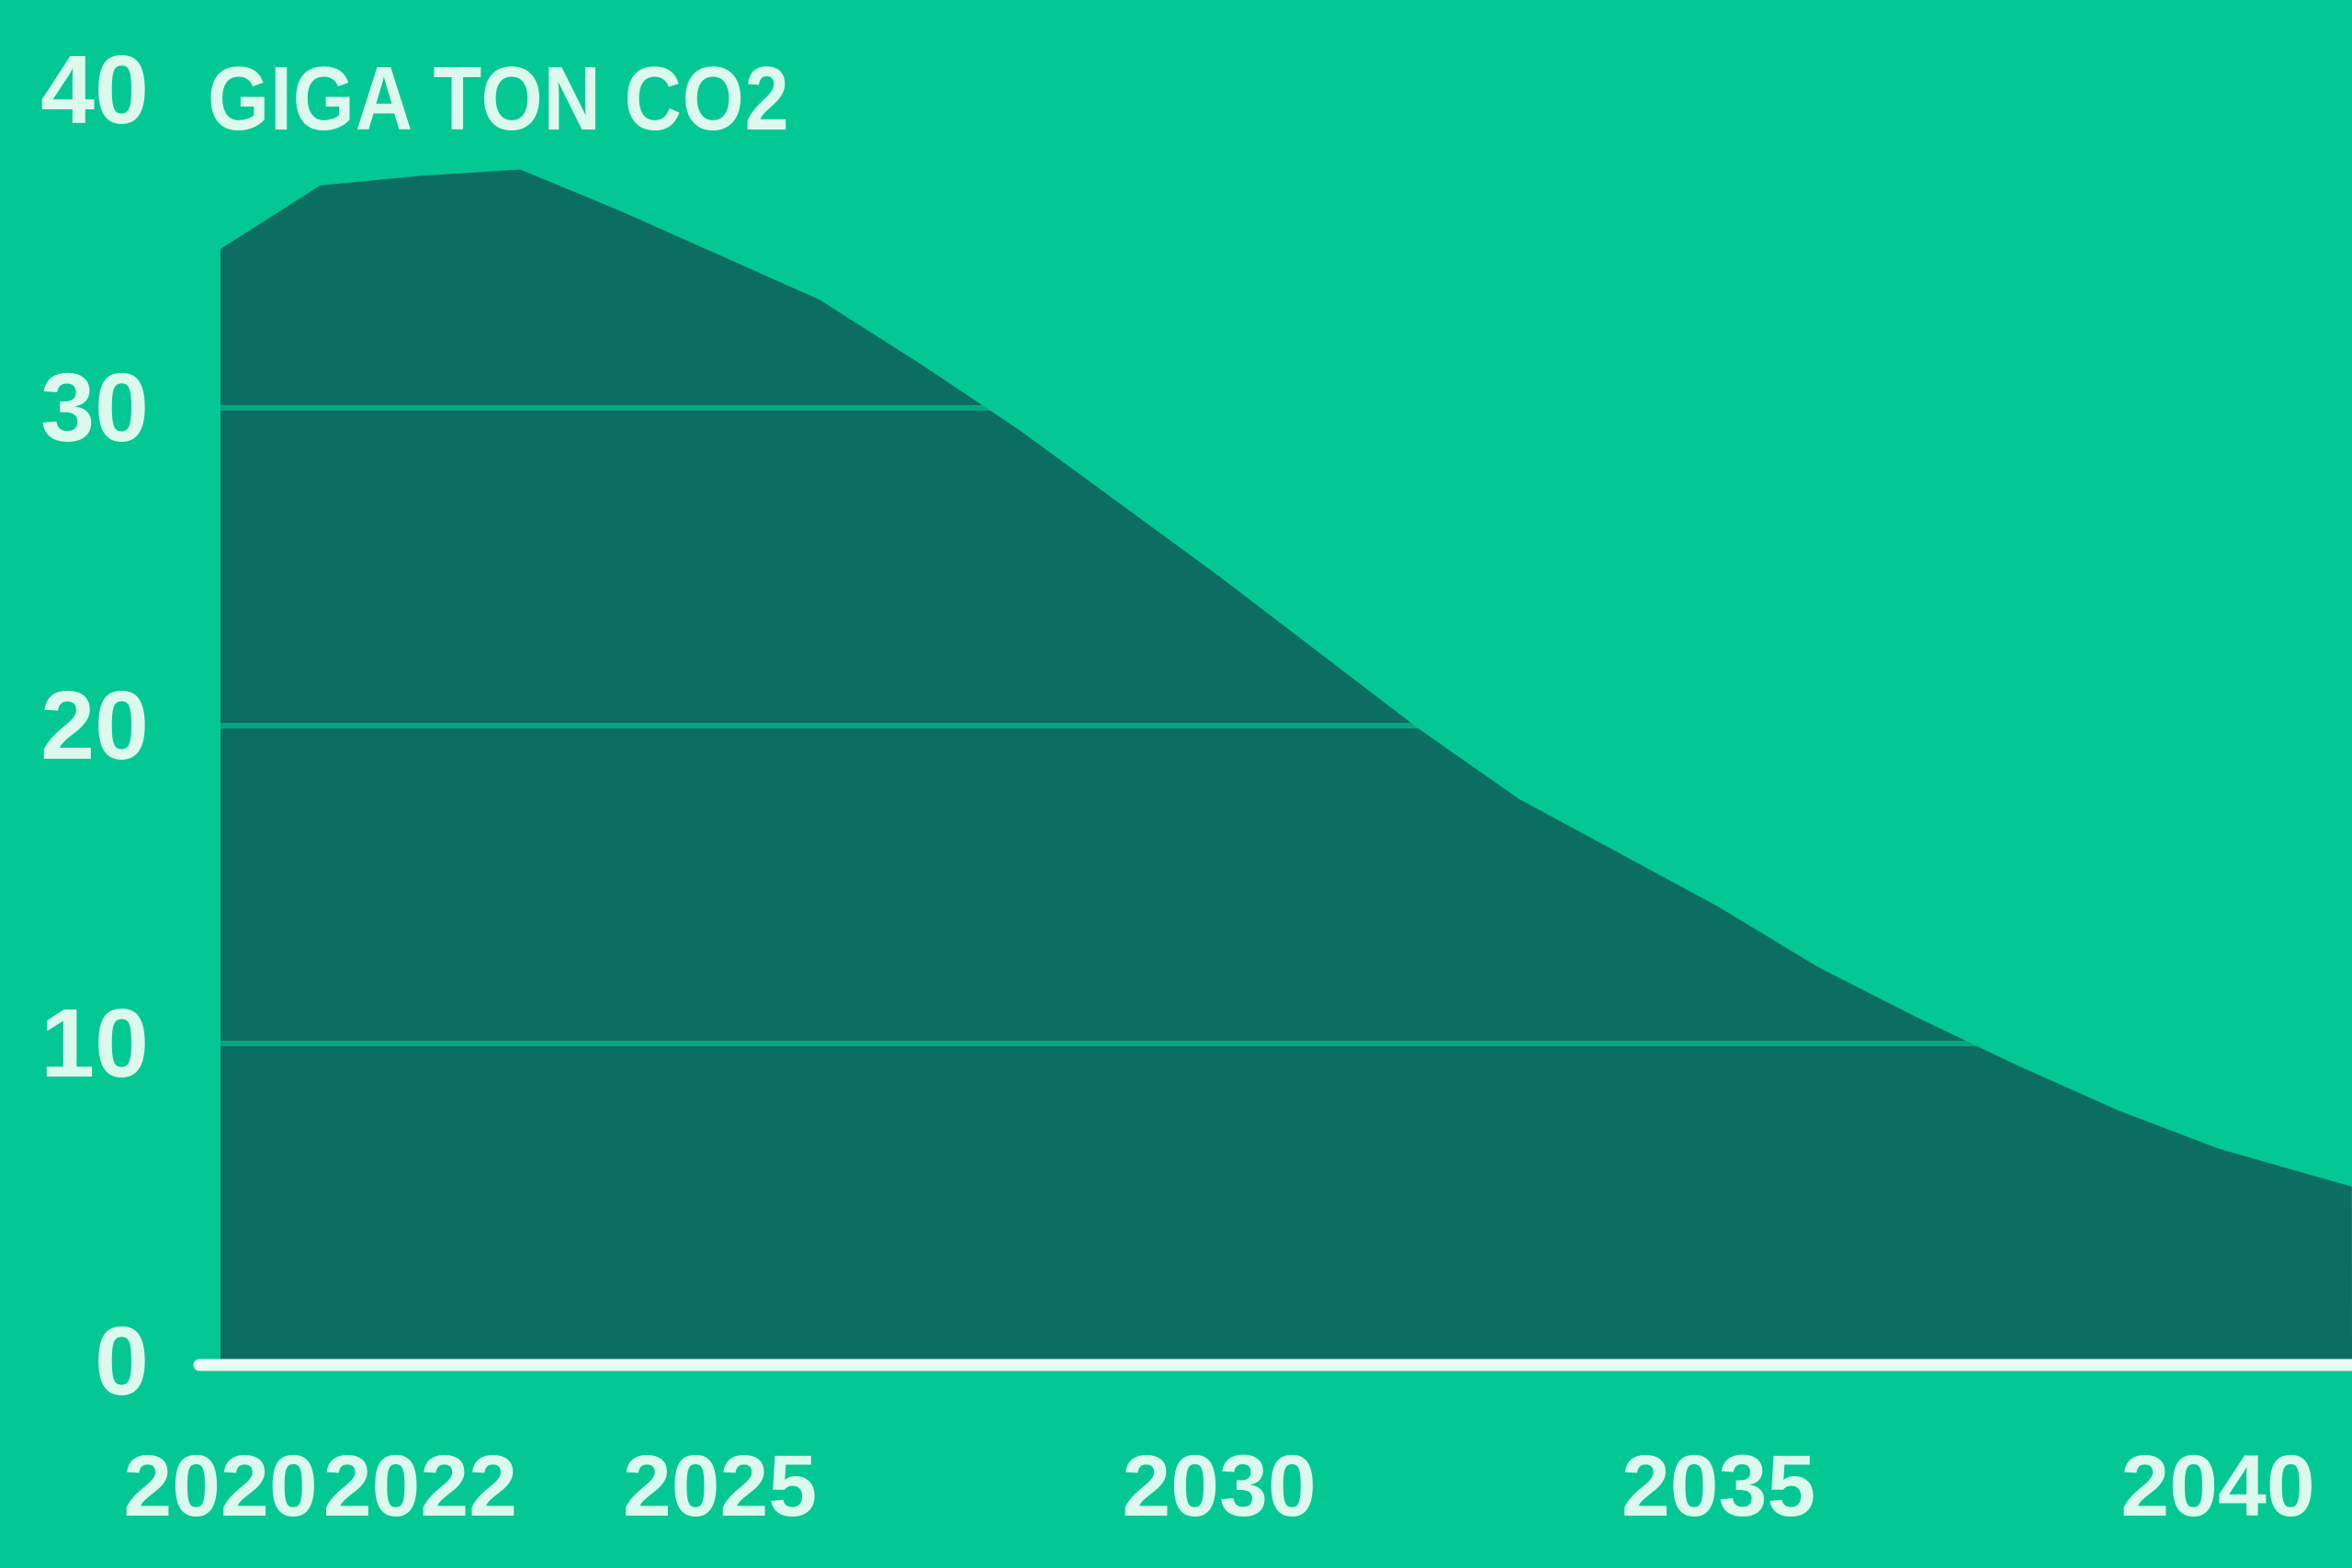 This screenshot has height=1568, width=2352. Describe the element at coordinates (94, 726) in the screenshot. I see `y-axis-label-20: 20` at that location.